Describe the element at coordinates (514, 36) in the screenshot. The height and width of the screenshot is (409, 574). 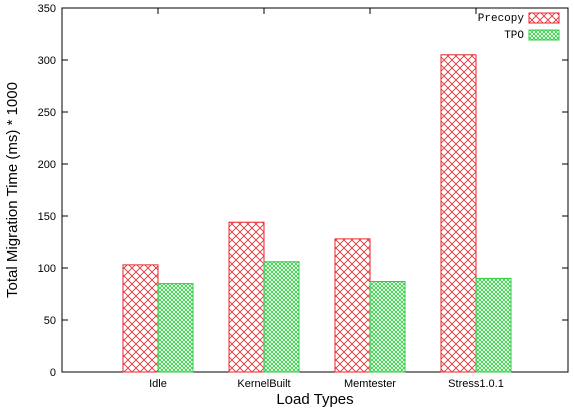
I see `legend-label-tpo: TPO` at that location.